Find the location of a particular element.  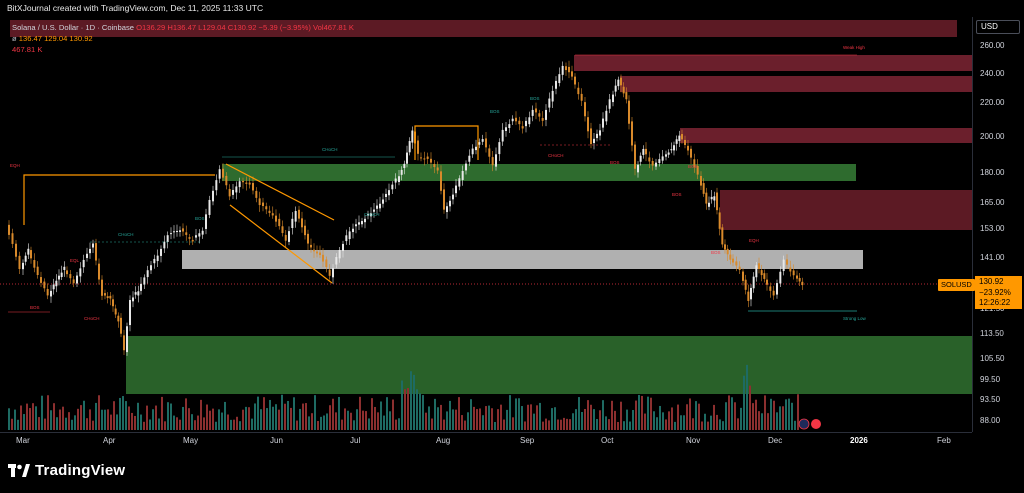

month-label: Nov is located at coordinates (693, 440).